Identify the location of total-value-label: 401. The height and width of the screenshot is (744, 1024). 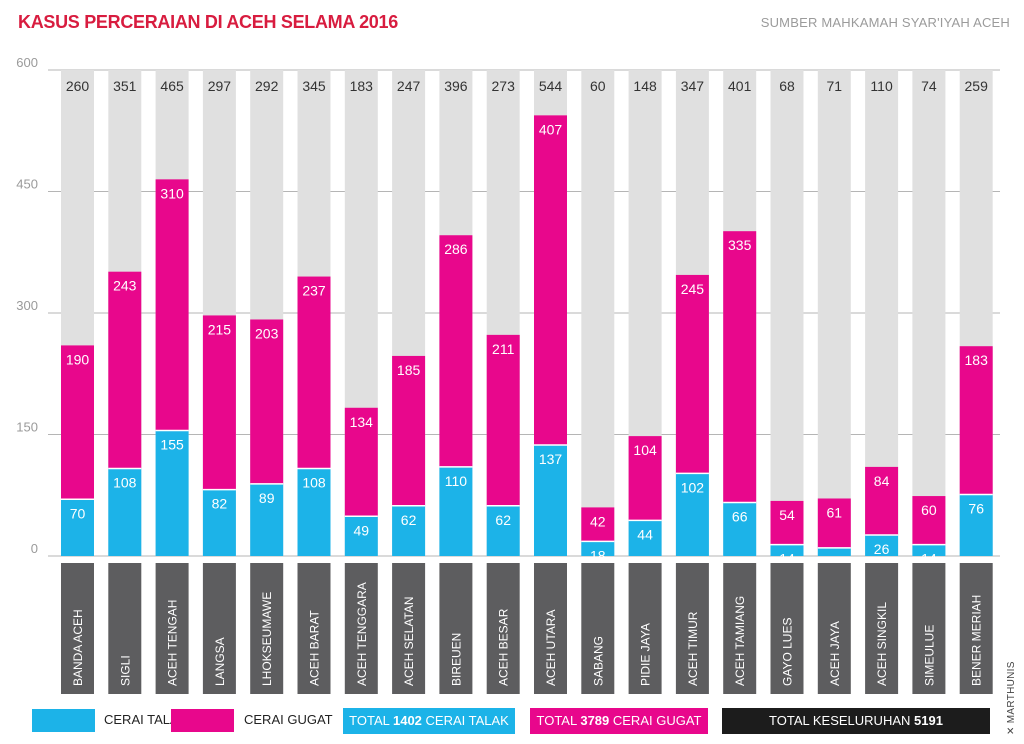
(740, 86).